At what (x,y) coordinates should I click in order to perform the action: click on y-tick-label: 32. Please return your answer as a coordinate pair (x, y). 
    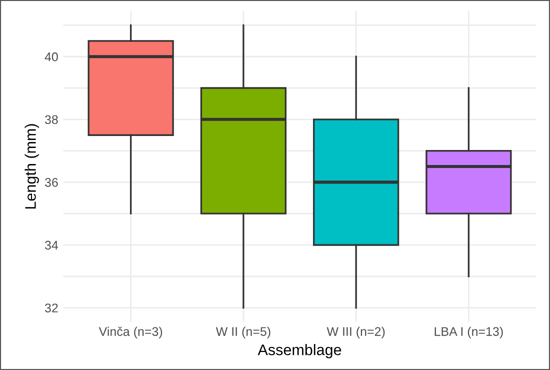
    Looking at the image, I should click on (51, 308).